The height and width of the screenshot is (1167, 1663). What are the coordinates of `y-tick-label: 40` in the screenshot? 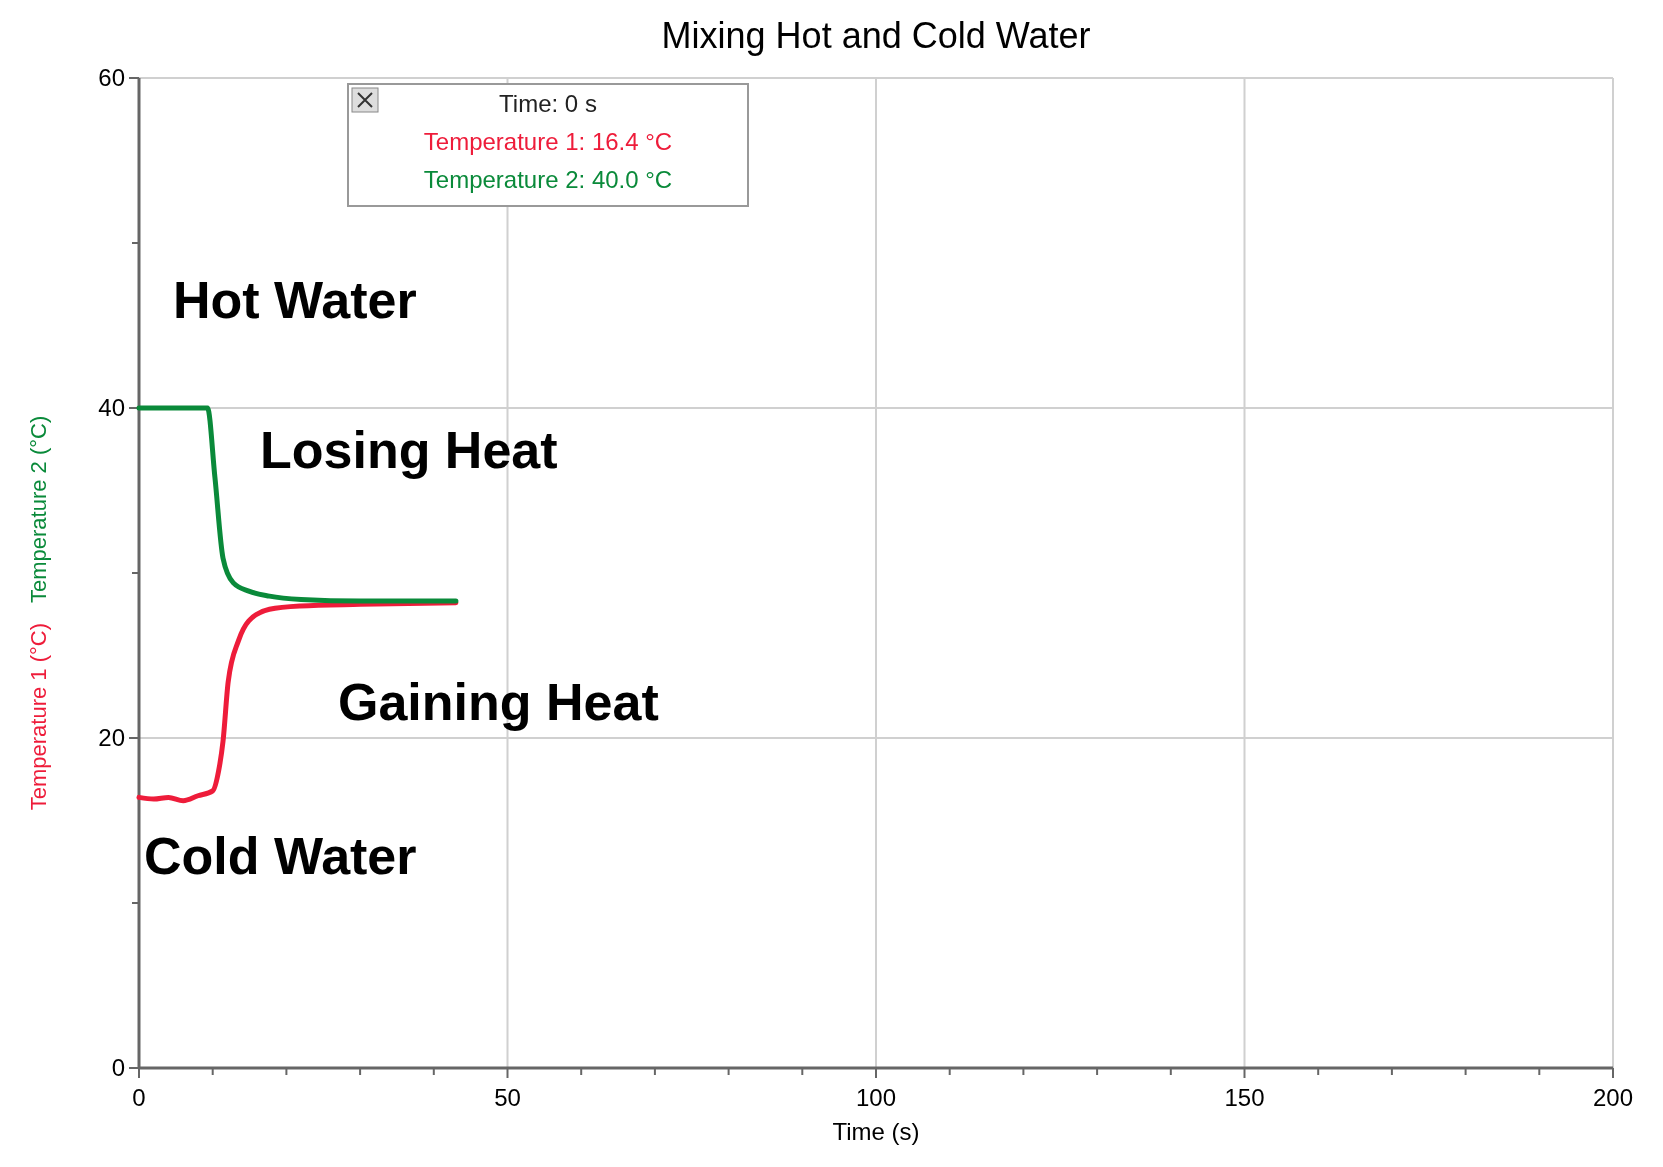 It's located at (111, 407).